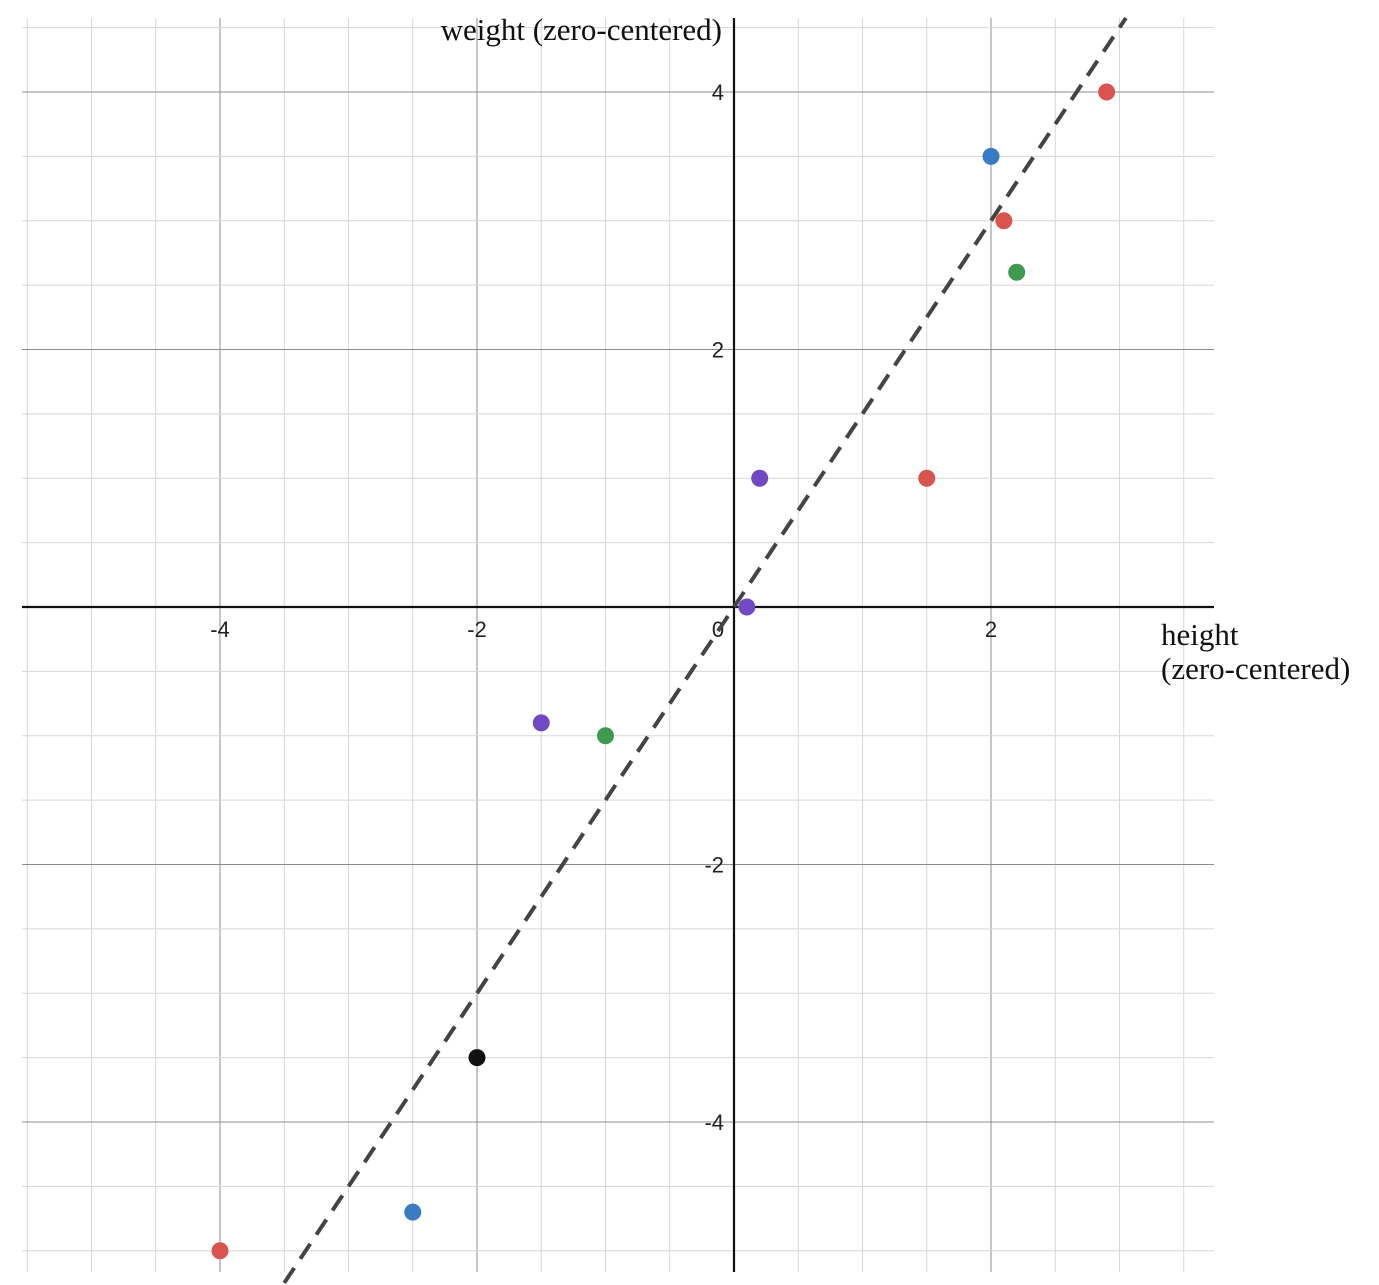 Image resolution: width=1379 pixels, height=1285 pixels. Describe the element at coordinates (220, 629) in the screenshot. I see `x-tick-label: -4` at that location.